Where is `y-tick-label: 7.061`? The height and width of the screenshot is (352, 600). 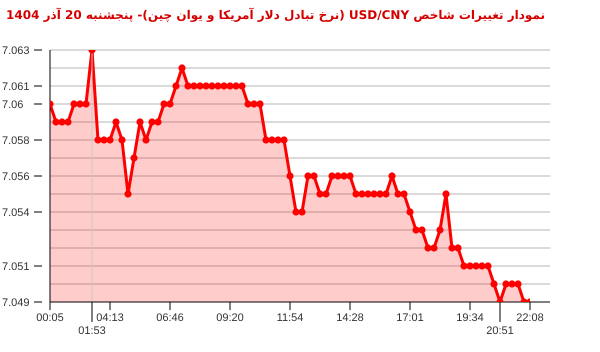
y-tick-label: 7.061 is located at coordinates (16, 87).